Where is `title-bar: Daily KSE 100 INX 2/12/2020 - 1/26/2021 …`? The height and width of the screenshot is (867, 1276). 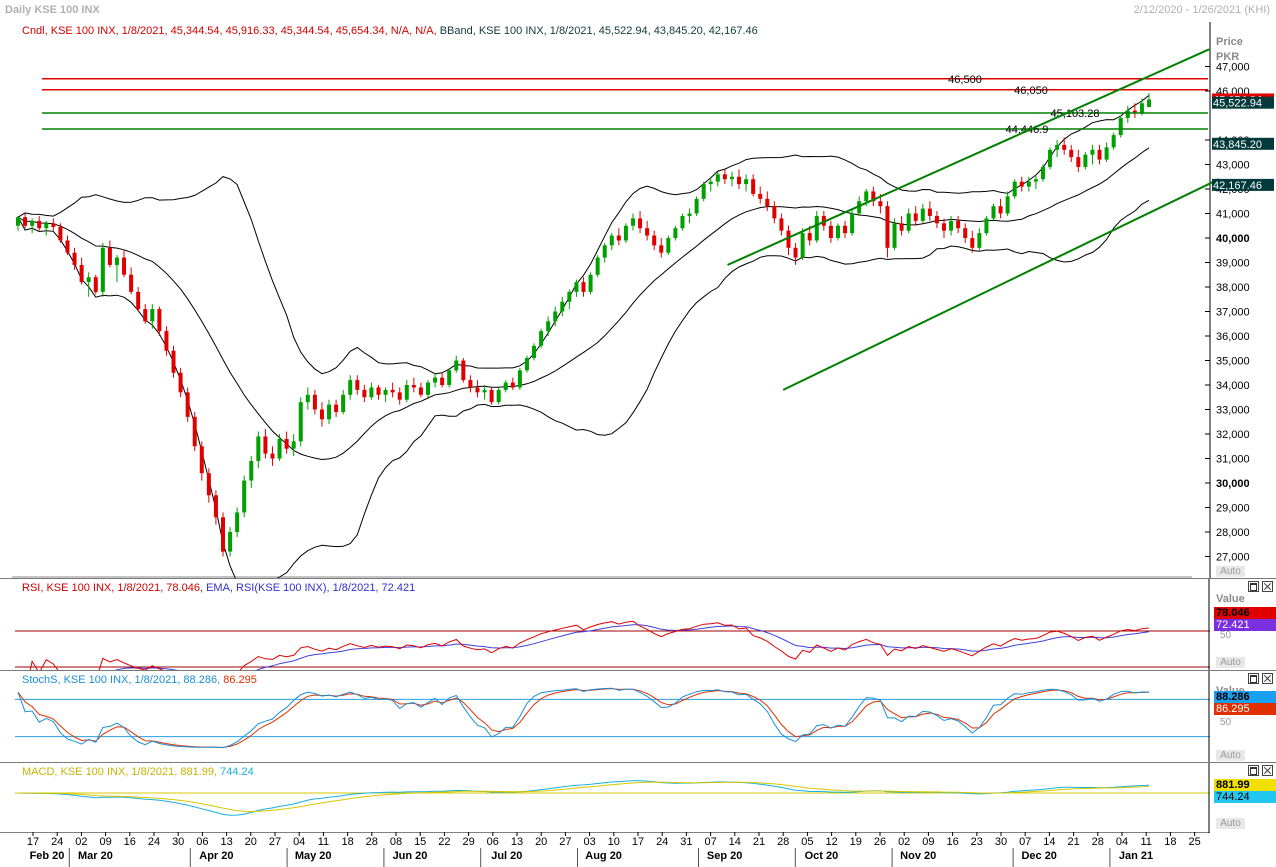
title-bar: Daily KSE 100 INX 2/12/2020 - 1/26/2021 … is located at coordinates (638, 11).